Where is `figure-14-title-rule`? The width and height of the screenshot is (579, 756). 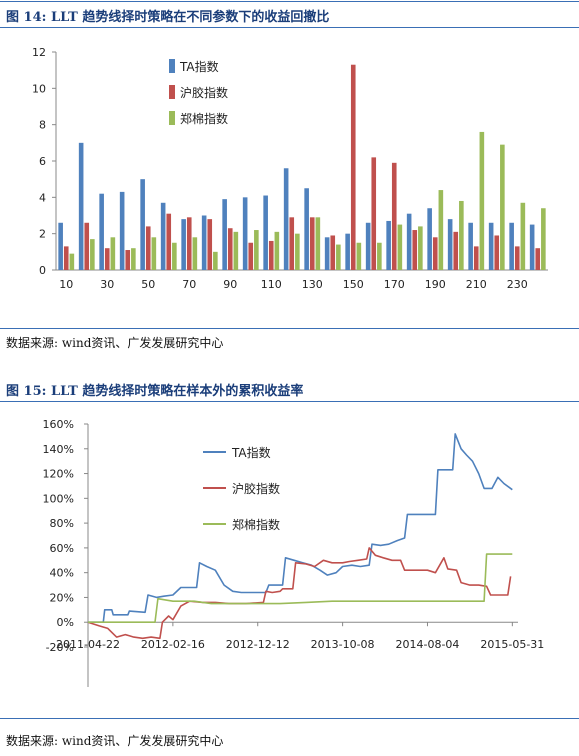
figure-14-title-rule is located at coordinates (289, 27).